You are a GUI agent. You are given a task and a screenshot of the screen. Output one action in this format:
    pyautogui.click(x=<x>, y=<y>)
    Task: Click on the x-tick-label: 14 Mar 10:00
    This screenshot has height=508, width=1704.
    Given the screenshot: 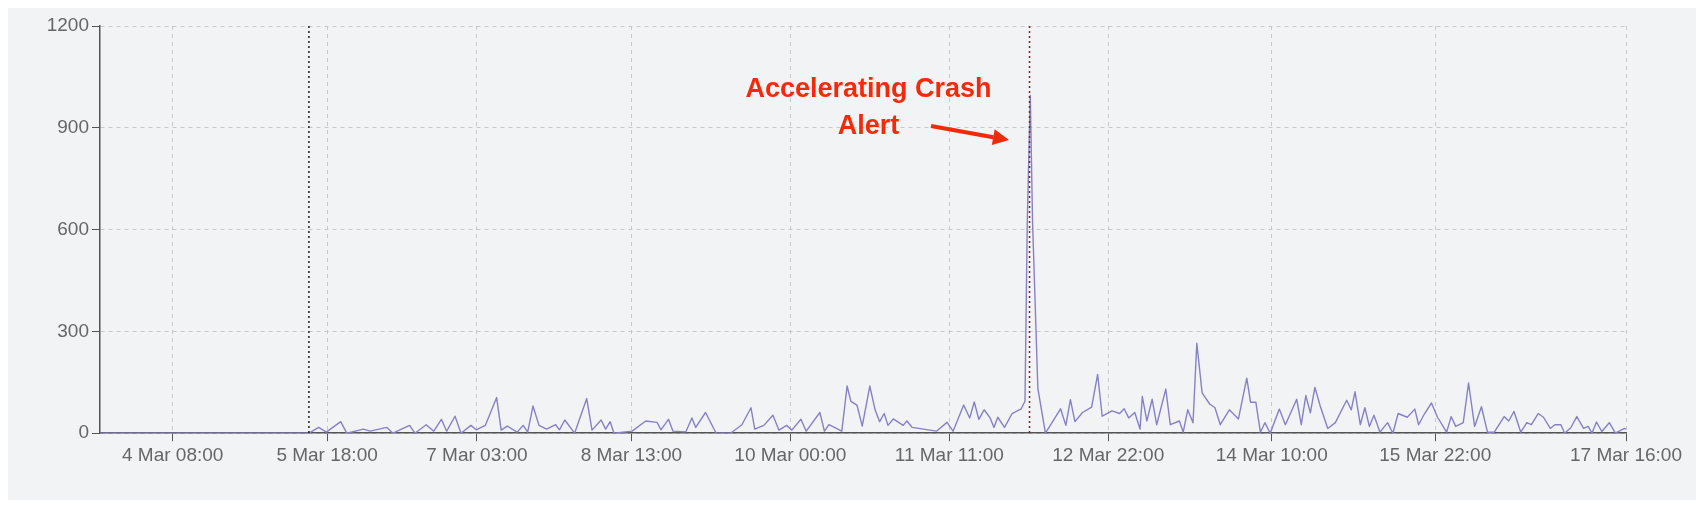 What is the action you would take?
    pyautogui.click(x=1271, y=454)
    